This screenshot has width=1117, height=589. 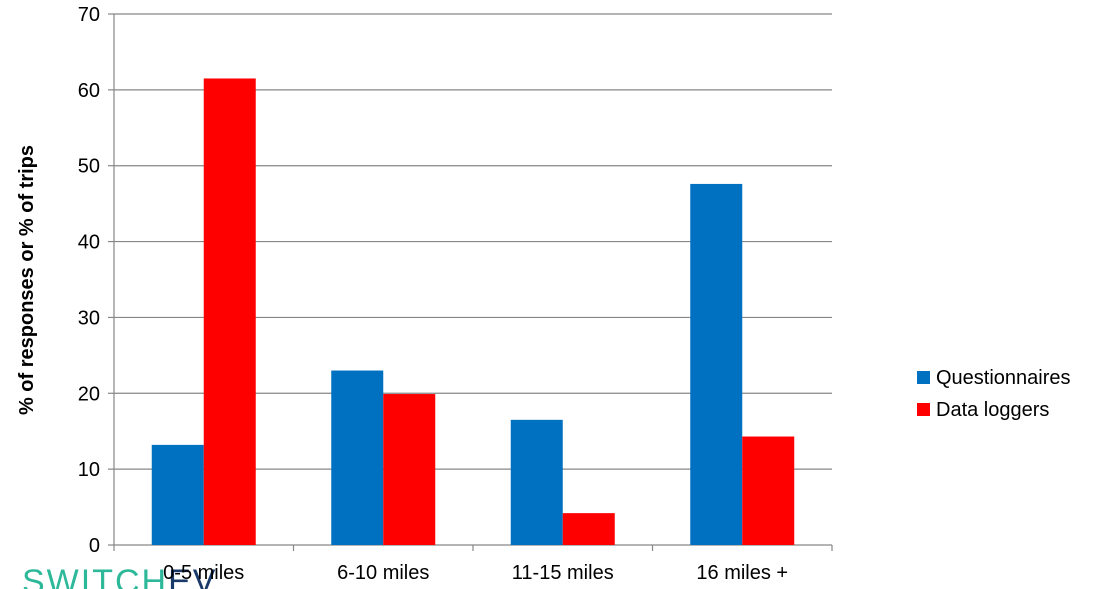 What do you see at coordinates (89, 167) in the screenshot?
I see `y-tick-label: 50` at bounding box center [89, 167].